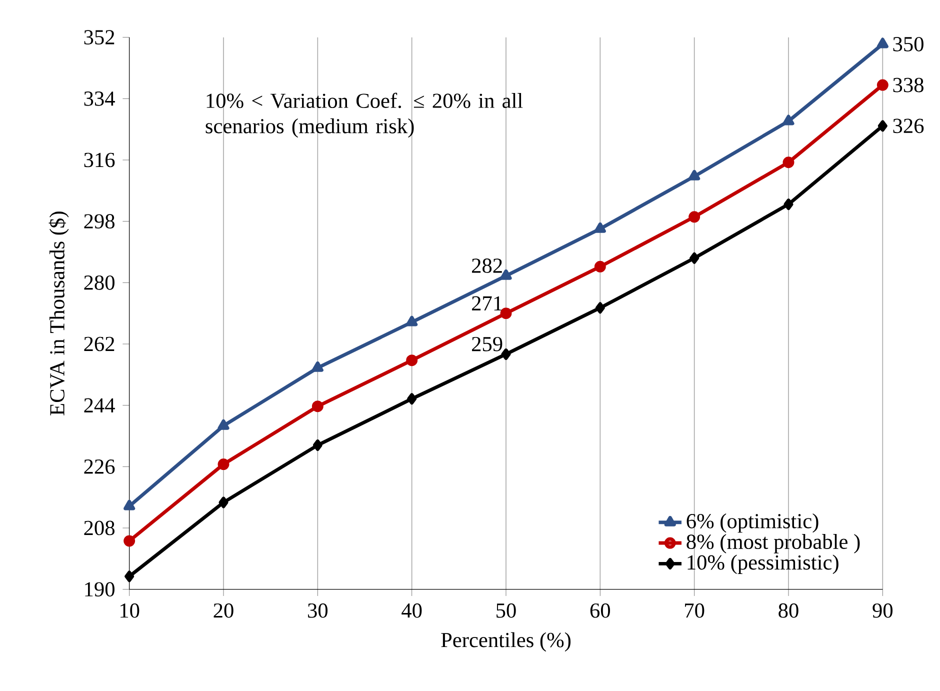  Describe the element at coordinates (58, 314) in the screenshot. I see `y-axis-title: ECVA in Thousands ($)` at that location.